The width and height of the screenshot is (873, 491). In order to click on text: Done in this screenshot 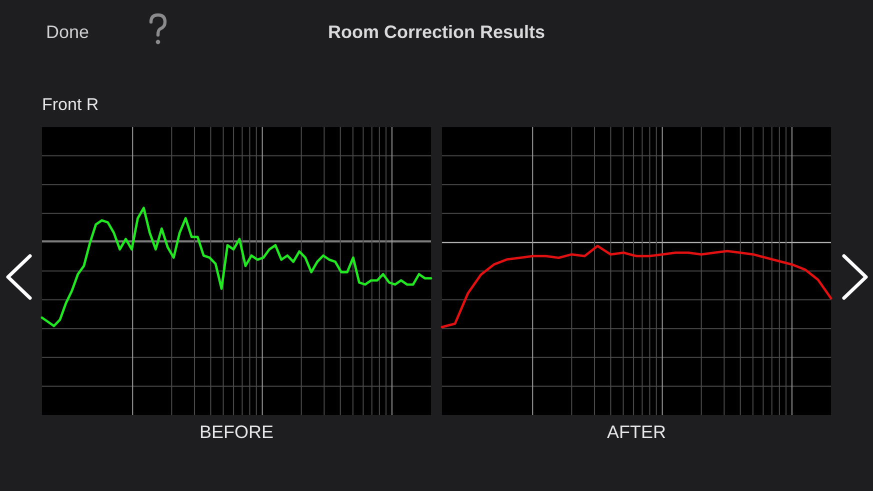, I will do `click(68, 32)`.